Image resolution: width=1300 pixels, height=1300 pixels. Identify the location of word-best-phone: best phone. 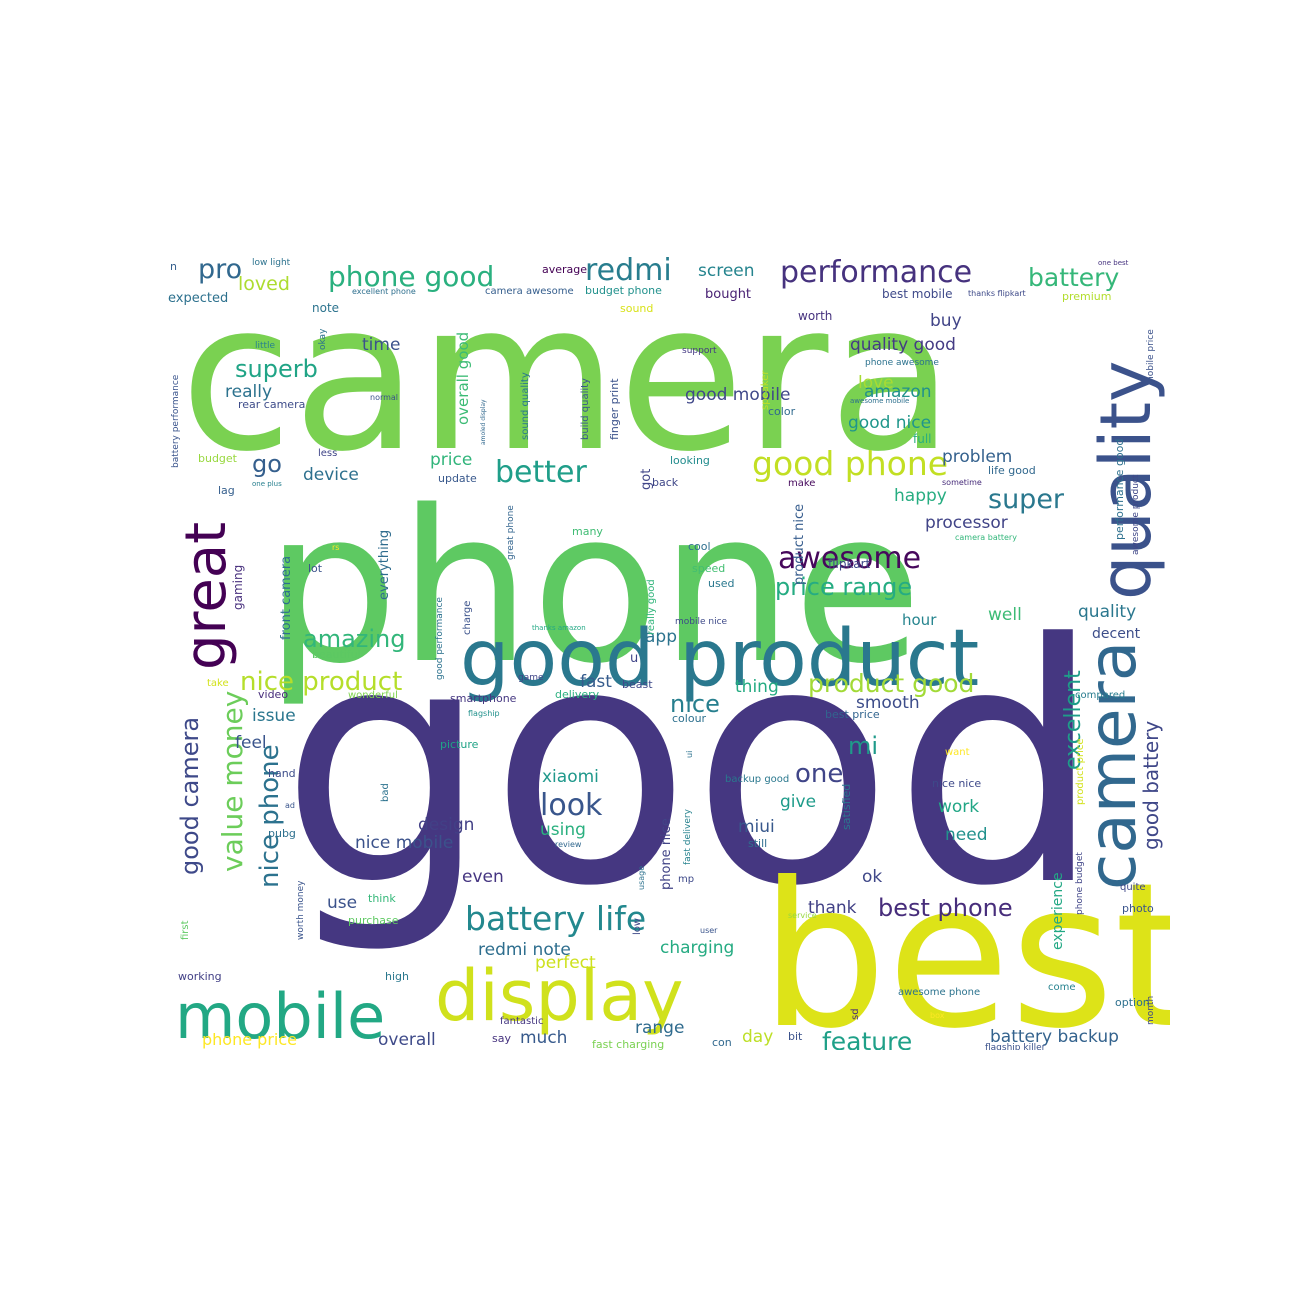
(945, 908).